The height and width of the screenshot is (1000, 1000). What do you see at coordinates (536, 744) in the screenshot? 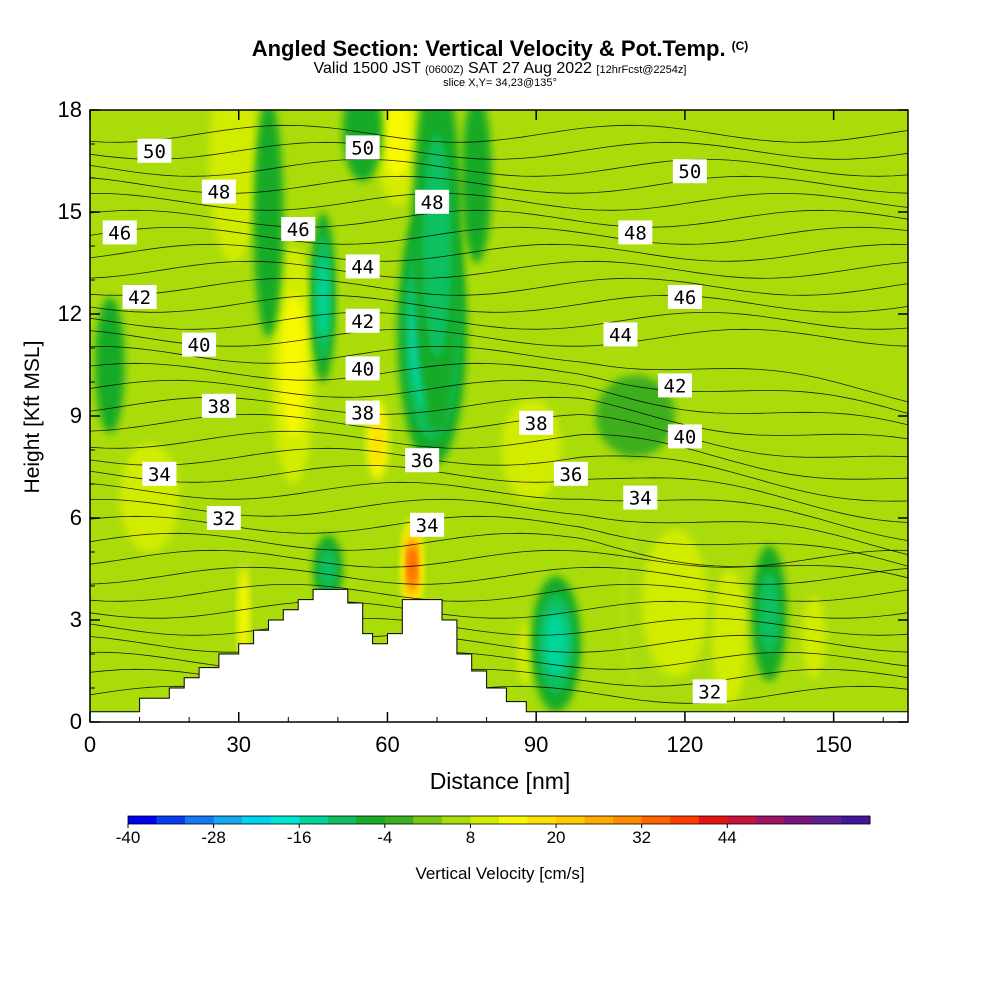
I see `x-tick-label: 90` at bounding box center [536, 744].